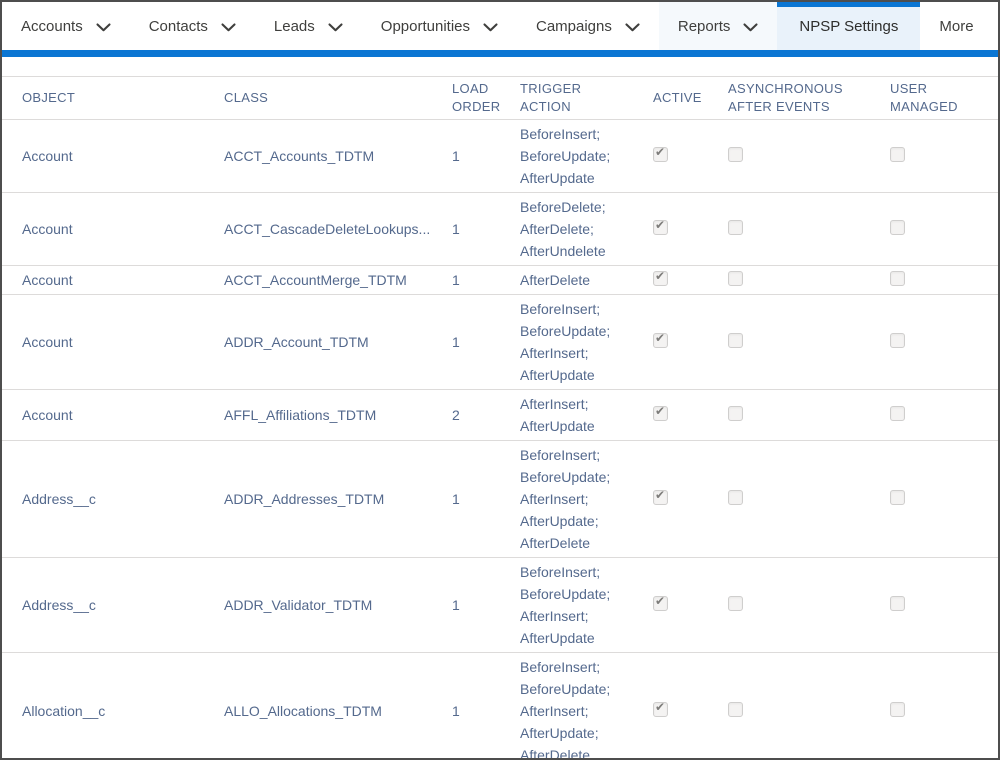 The width and height of the screenshot is (1000, 760). Describe the element at coordinates (338, 415) in the screenshot. I see `cell-class: AFFL_Affiliations_TDTM` at that location.